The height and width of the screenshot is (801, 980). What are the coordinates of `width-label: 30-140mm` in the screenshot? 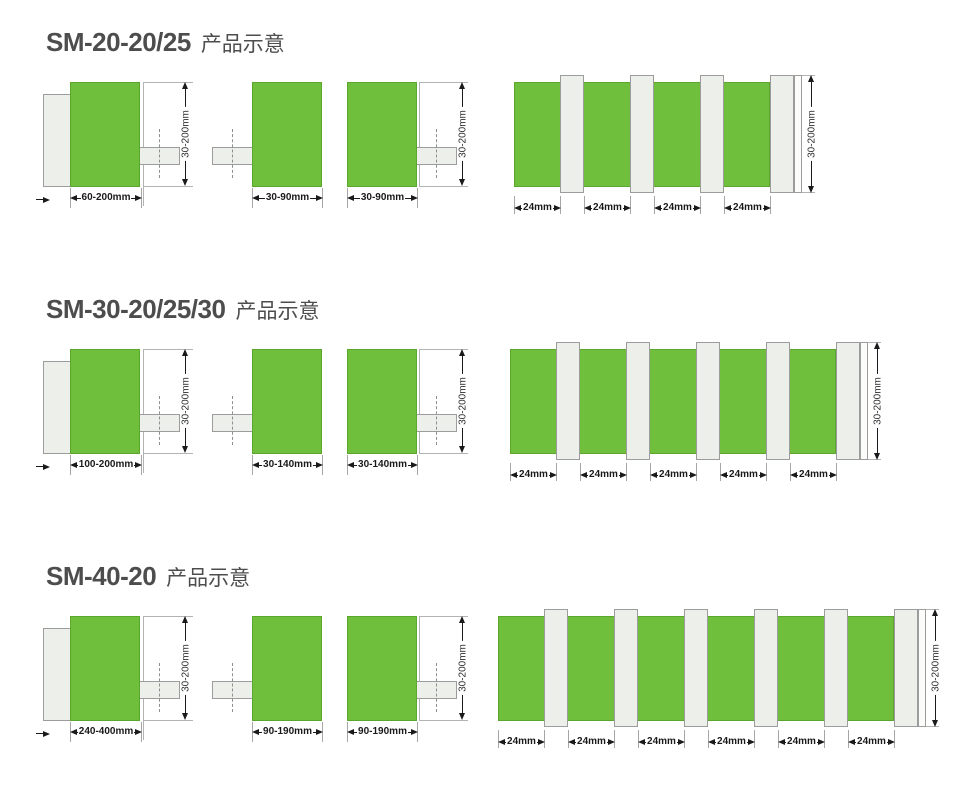 It's located at (382, 464).